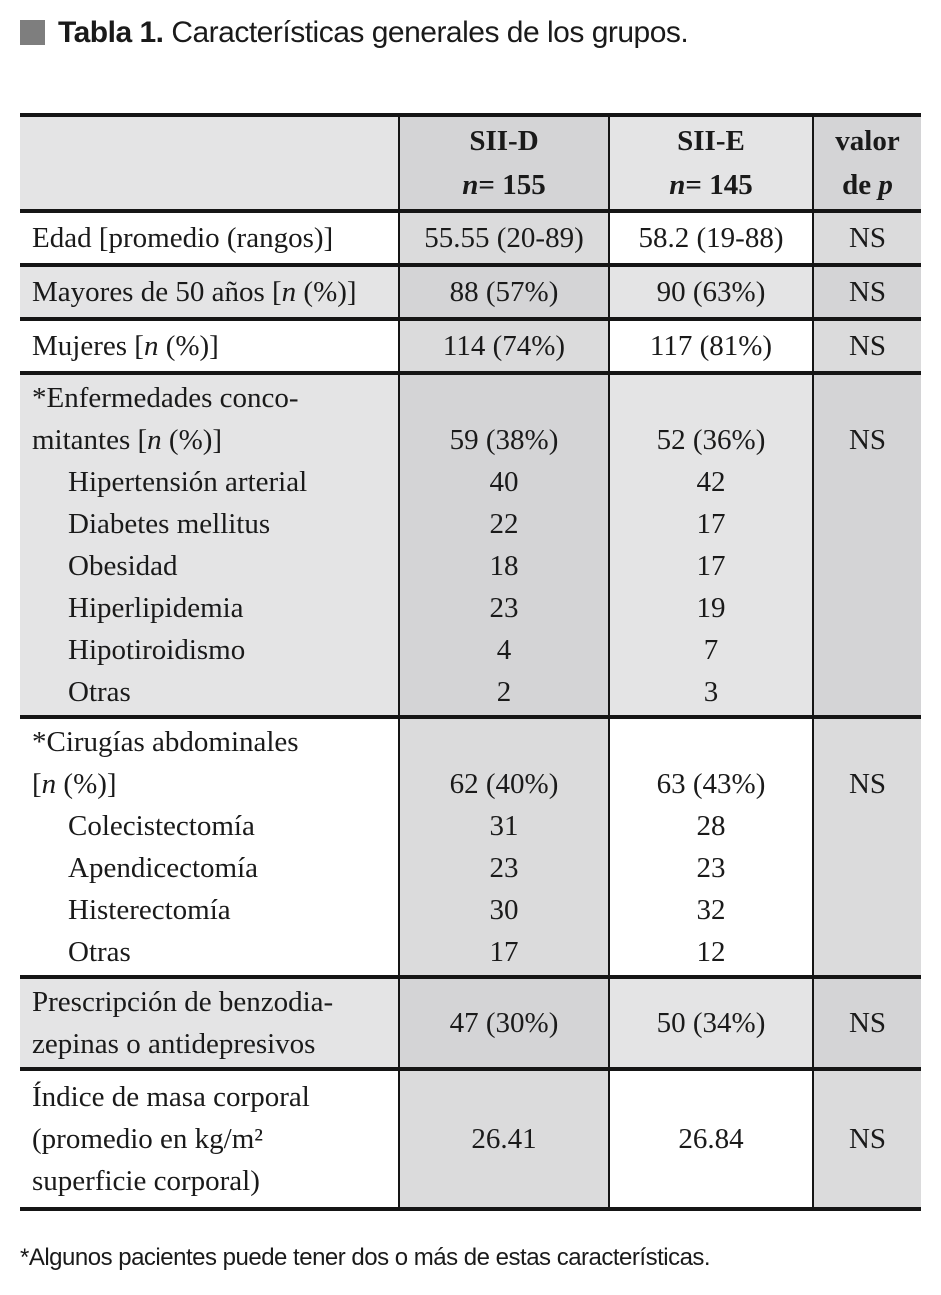 This screenshot has height=1295, width=941. Describe the element at coordinates (504, 440) in the screenshot. I see `cell-value: 59 (38%)` at that location.